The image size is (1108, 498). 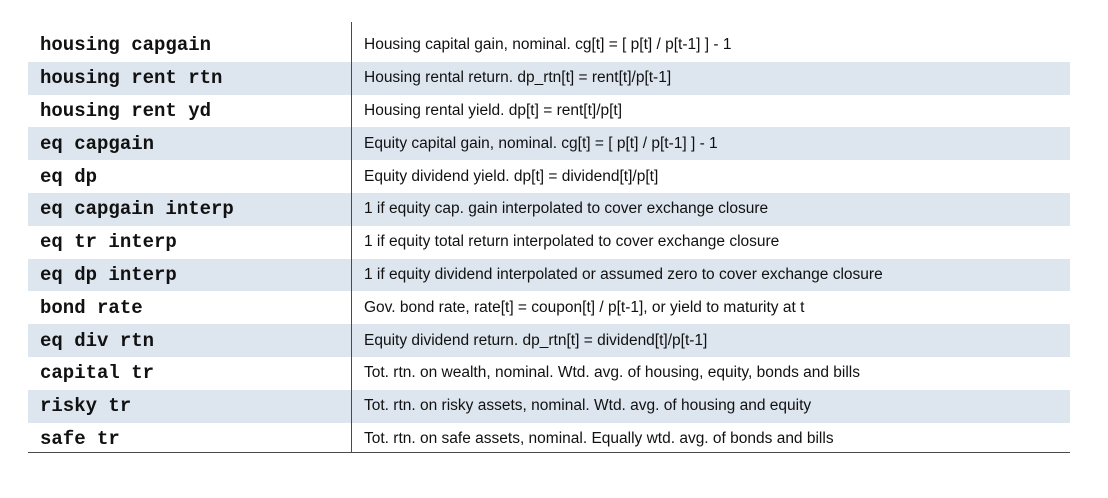 What do you see at coordinates (137, 209) in the screenshot?
I see `variable-name: eq capgain interp` at bounding box center [137, 209].